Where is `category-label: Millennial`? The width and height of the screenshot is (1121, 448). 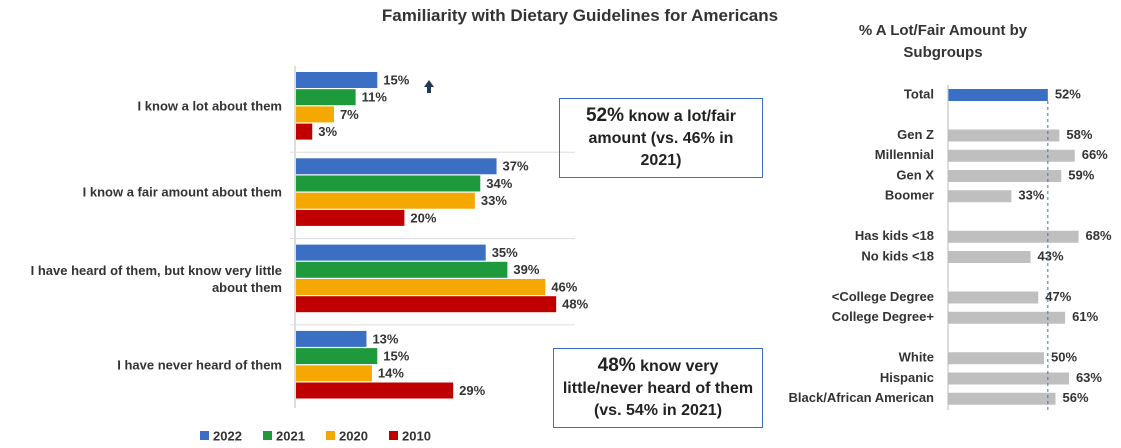
category-label: Millennial is located at coordinates (904, 154).